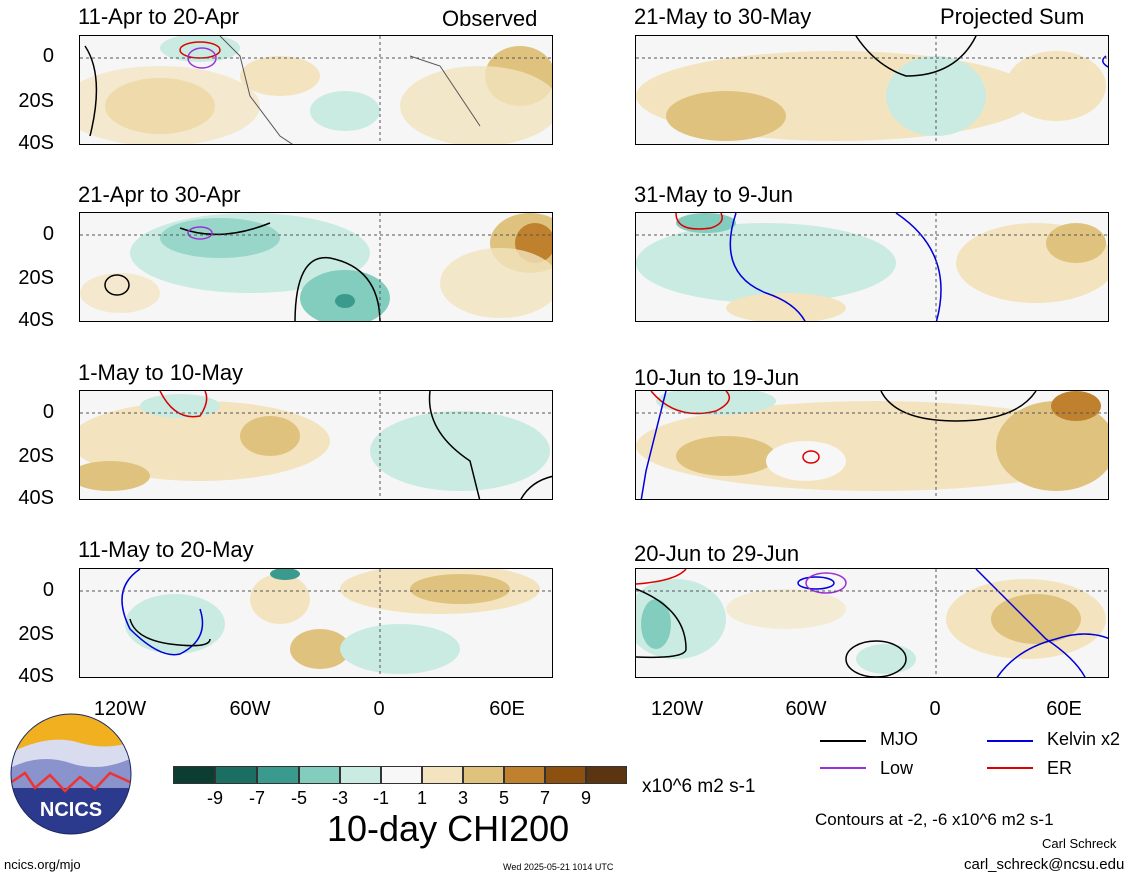 This screenshot has width=1135, height=879. Describe the element at coordinates (1044, 864) in the screenshot. I see `author-email: carl_schreck@ncsu.edu` at that location.